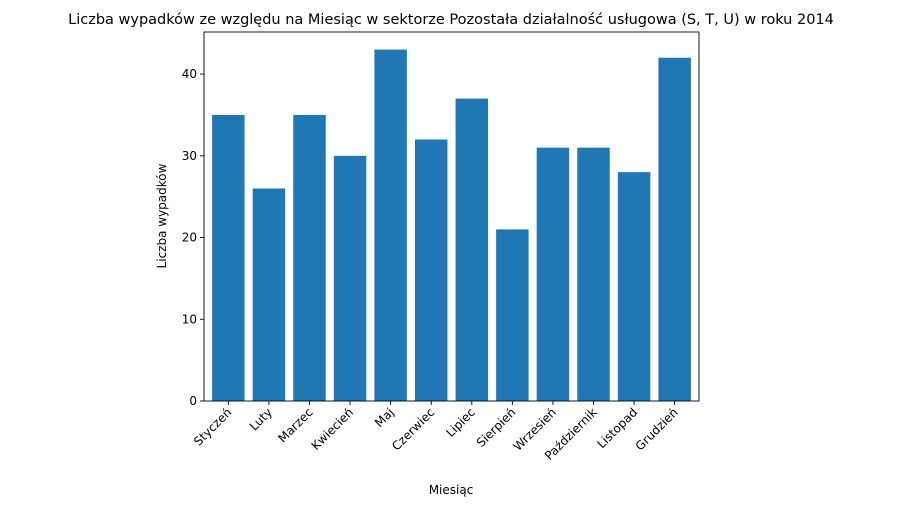 The height and width of the screenshot is (506, 903). I want to click on y-tick-label-4: 30, so click(189, 156).